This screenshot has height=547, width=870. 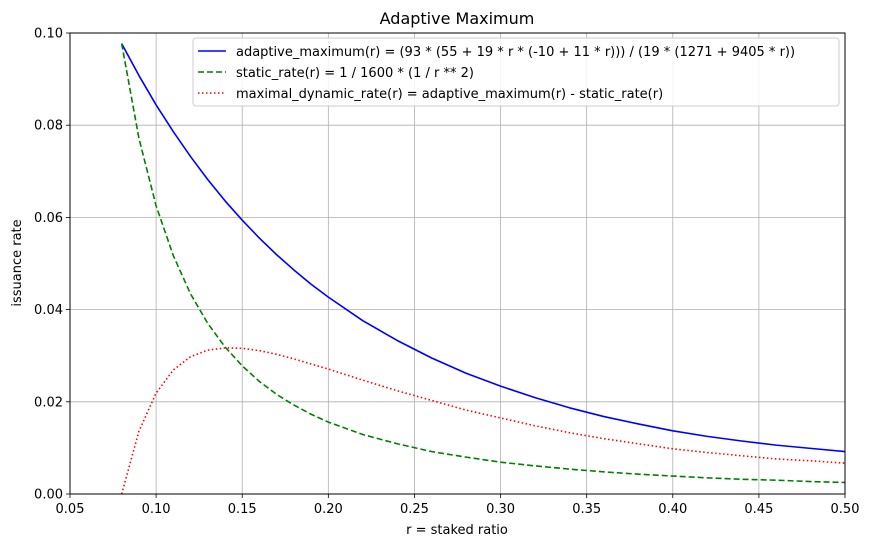 What do you see at coordinates (586, 509) in the screenshot?
I see `x-tick-label: 0.35` at bounding box center [586, 509].